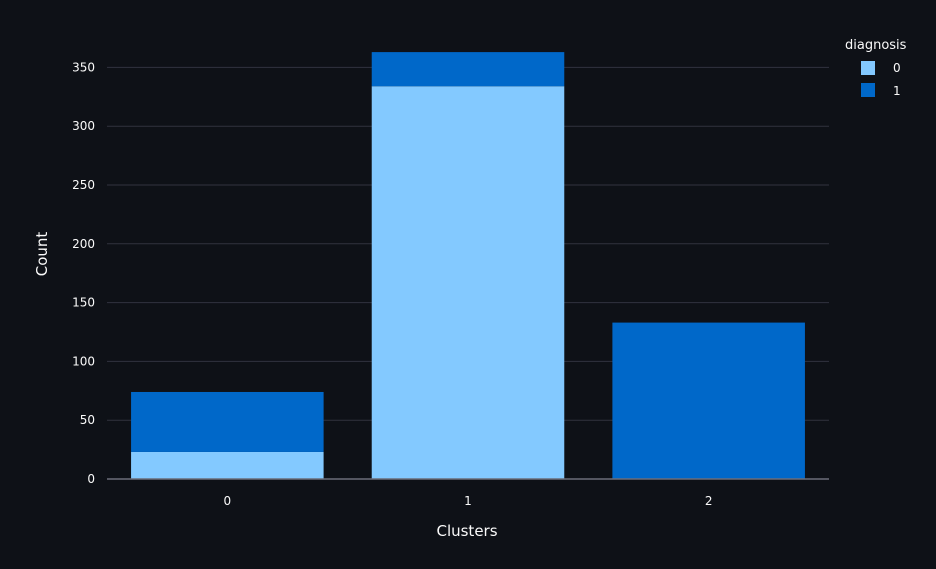 Image resolution: width=936 pixels, height=569 pixels. I want to click on y-tick-label: 300, so click(83, 126).